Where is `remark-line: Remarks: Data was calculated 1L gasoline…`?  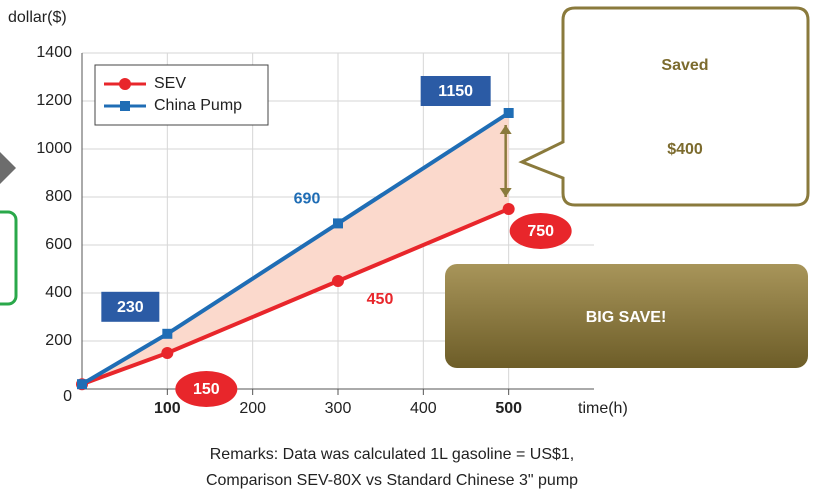
remark-line: Remarks: Data was calculated 1L gasoline… is located at coordinates (392, 454).